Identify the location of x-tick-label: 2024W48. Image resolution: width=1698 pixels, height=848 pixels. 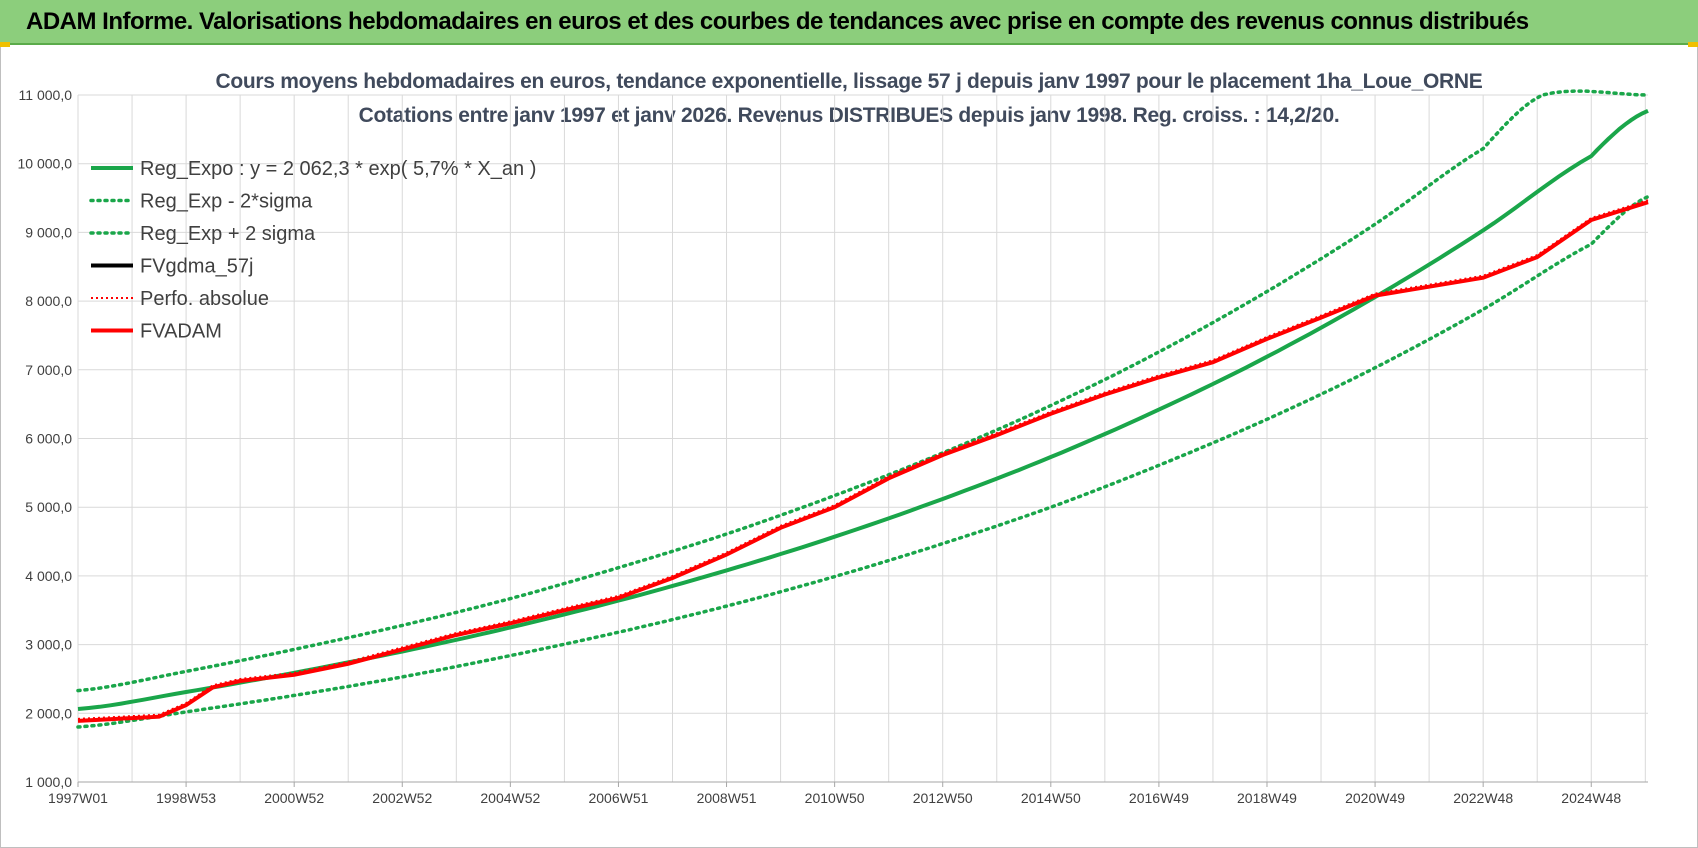
(1591, 798).